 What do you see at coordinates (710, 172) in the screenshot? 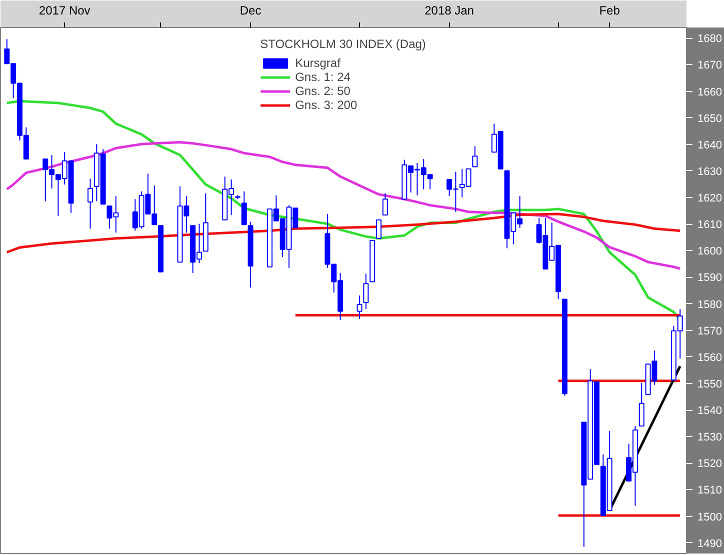
I see `y-tick-label: 1630` at bounding box center [710, 172].